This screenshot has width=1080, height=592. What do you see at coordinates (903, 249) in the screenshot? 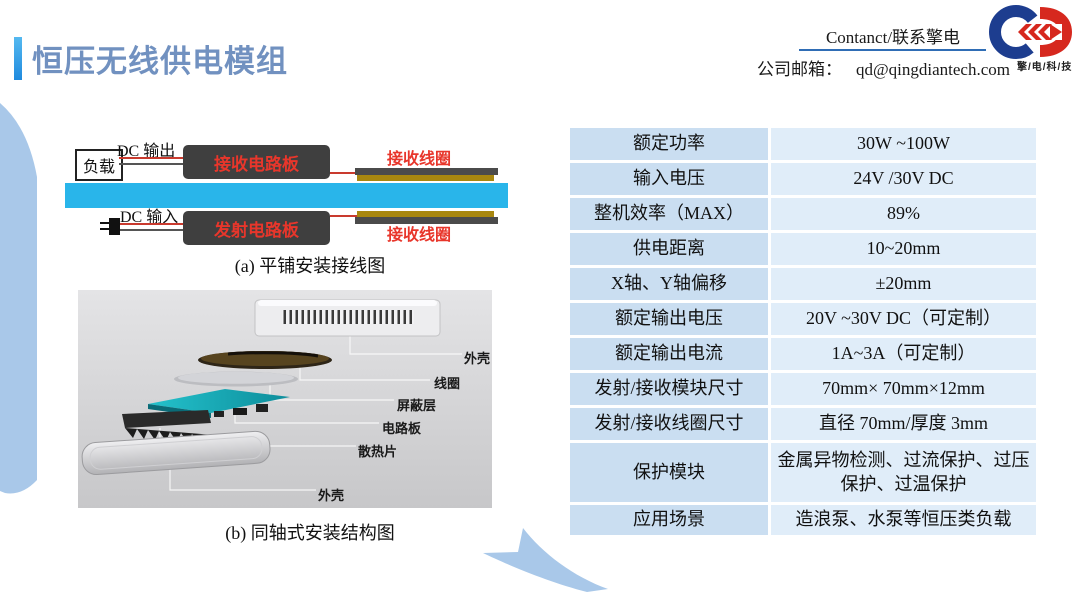
I see `spec-row-value: 10~20mm` at bounding box center [903, 249].